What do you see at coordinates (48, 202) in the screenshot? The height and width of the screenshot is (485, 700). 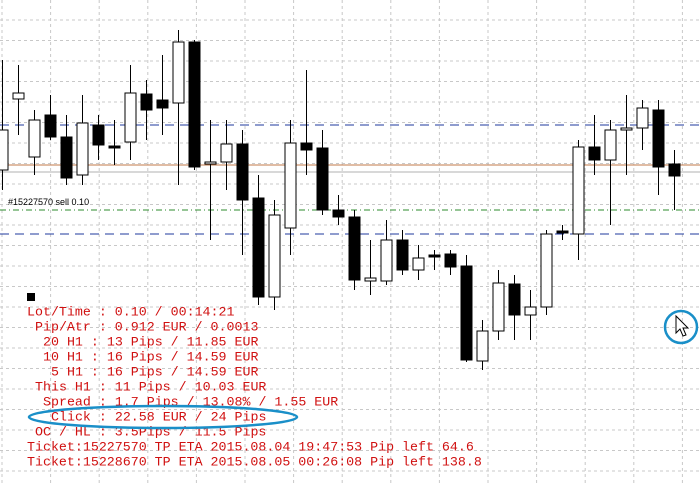 I see `order-label: #15227570 sell 0.10` at bounding box center [48, 202].